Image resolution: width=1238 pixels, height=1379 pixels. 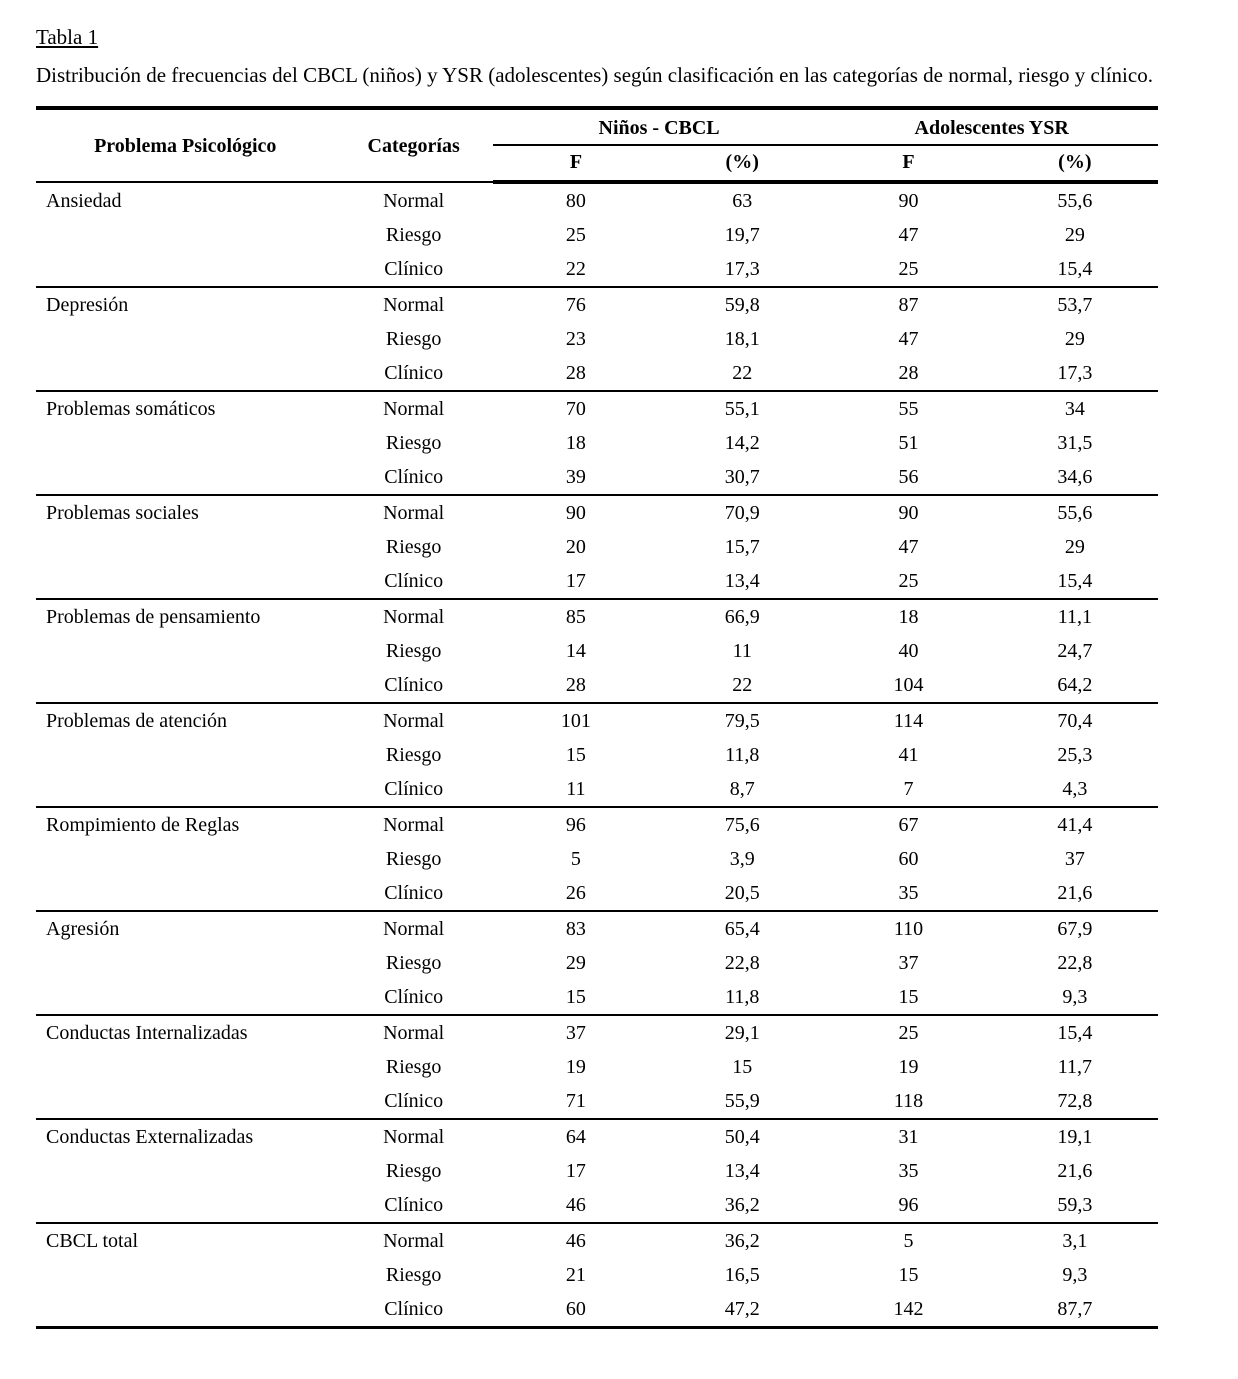 What do you see at coordinates (576, 928) in the screenshot?
I see `cbcl-f-cell: 83` at bounding box center [576, 928].